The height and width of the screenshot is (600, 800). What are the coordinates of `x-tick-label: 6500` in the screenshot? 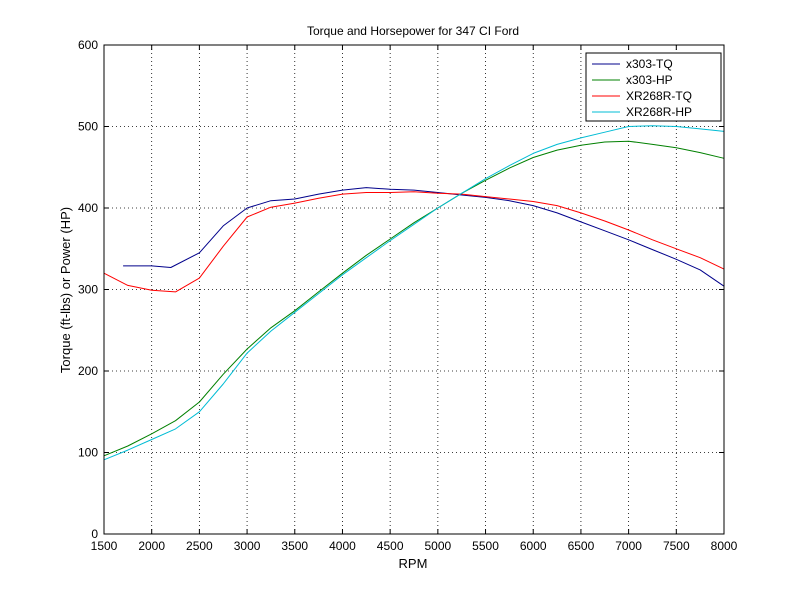 It's located at (581, 546).